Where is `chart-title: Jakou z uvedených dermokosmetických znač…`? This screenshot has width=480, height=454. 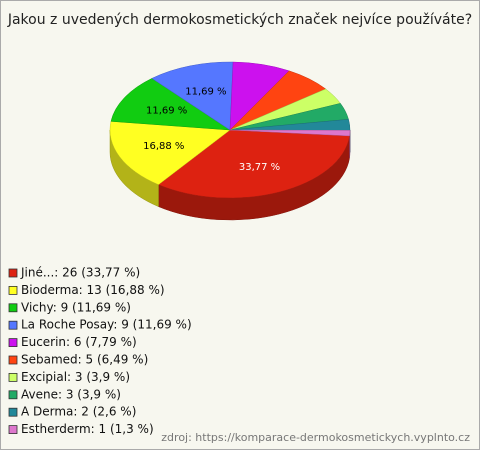
chart-title: Jakou z uvedených dermokosmetických znač… is located at coordinates (239, 20).